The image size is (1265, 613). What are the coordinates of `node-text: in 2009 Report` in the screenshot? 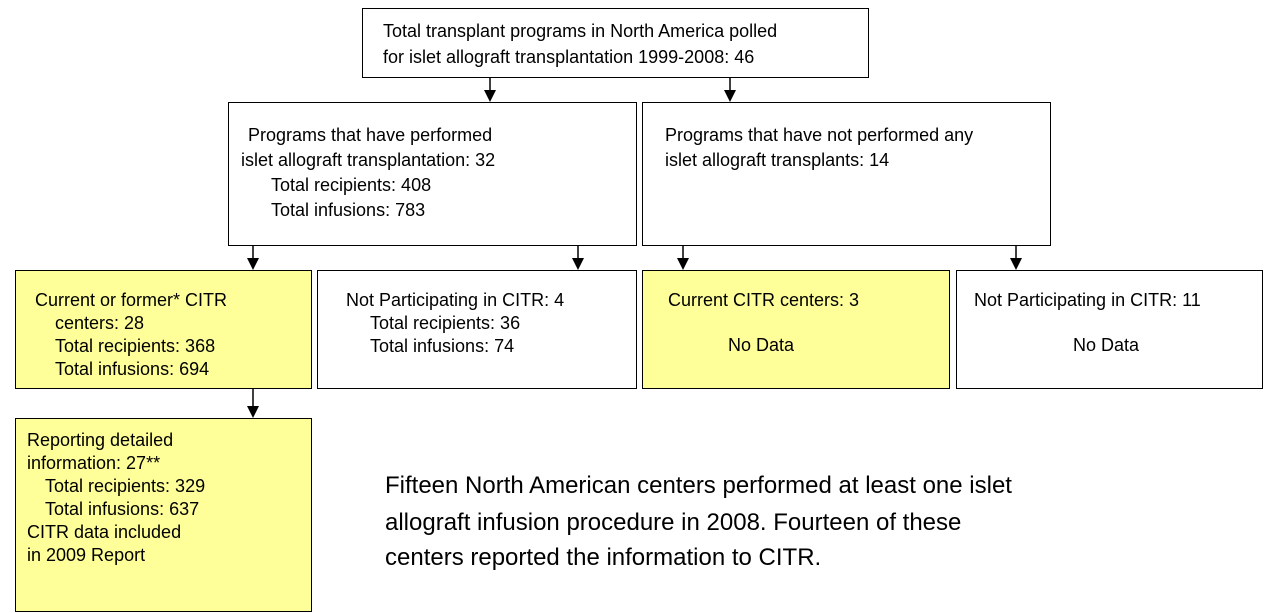 It's located at (86, 555).